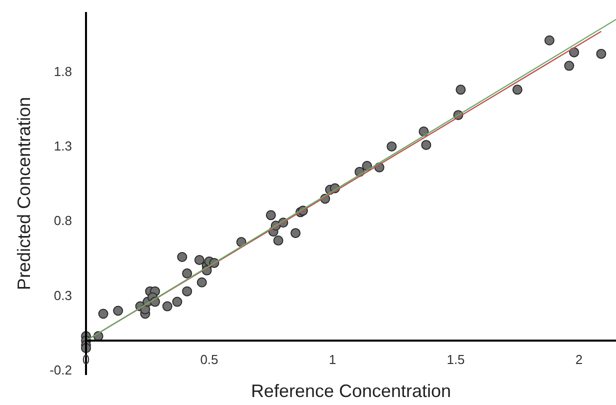  What do you see at coordinates (455, 359) in the screenshot?
I see `x-tick-label: 1.5` at bounding box center [455, 359].